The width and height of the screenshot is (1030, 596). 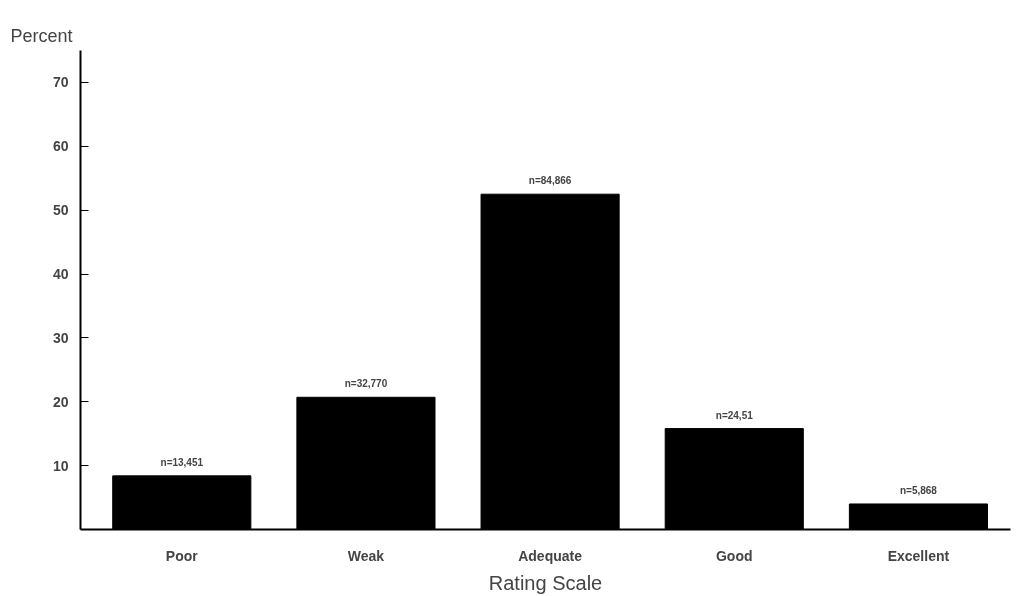 What do you see at coordinates (60, 274) in the screenshot?
I see `y-tick-label: 40` at bounding box center [60, 274].